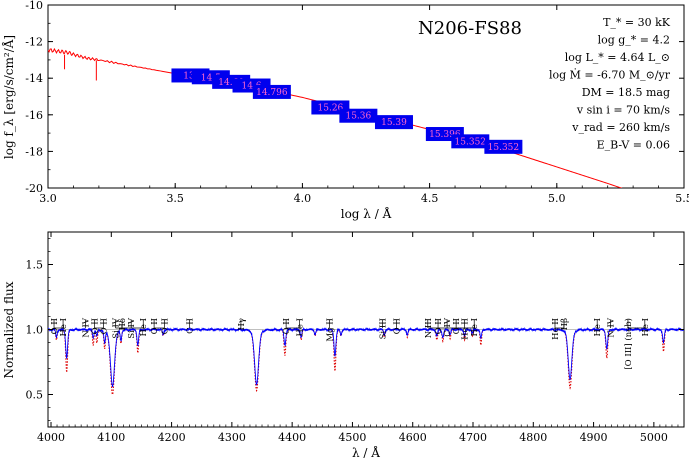 The height and width of the screenshot is (463, 689). I want to click on photometry-label: 15.396, so click(445, 135).